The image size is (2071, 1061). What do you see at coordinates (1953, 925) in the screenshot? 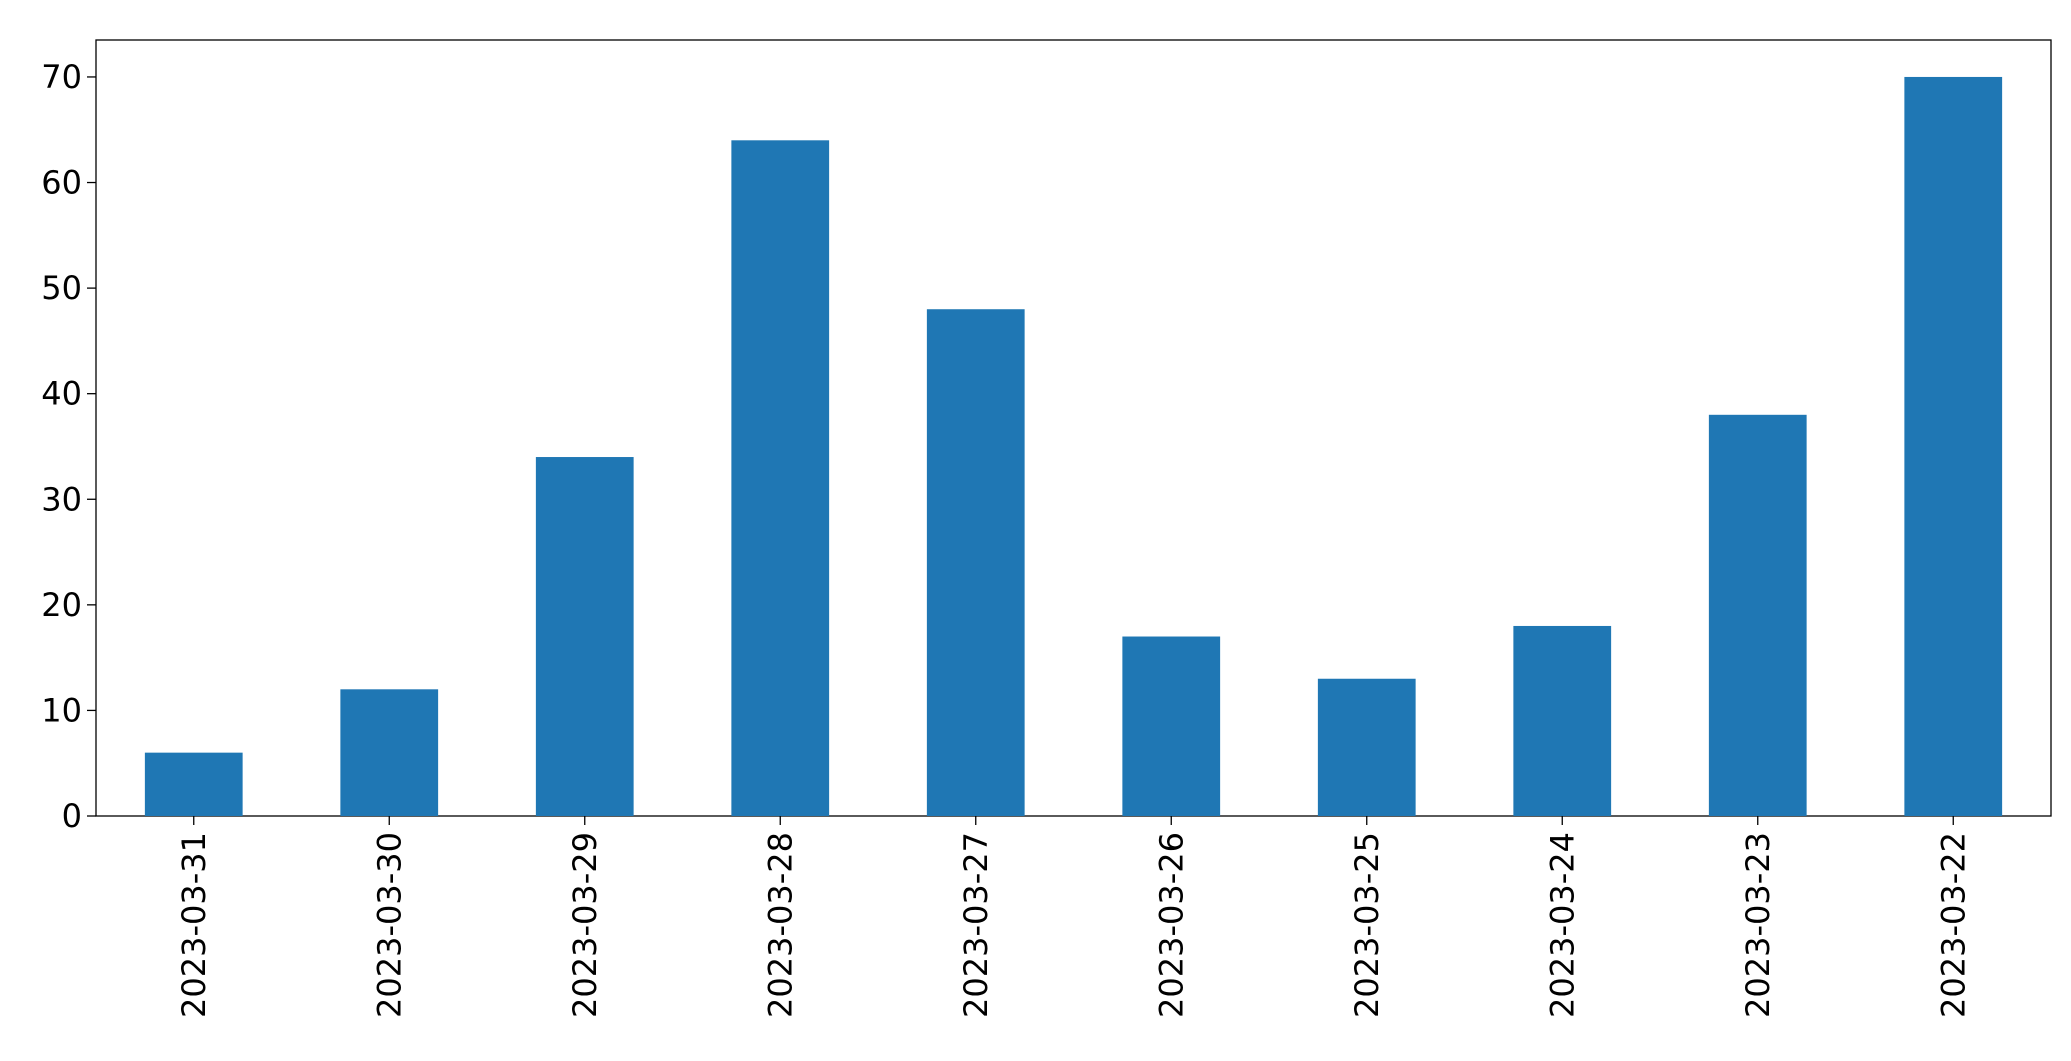
I see `x-tick-label: 2023-03-22` at bounding box center [1953, 925].